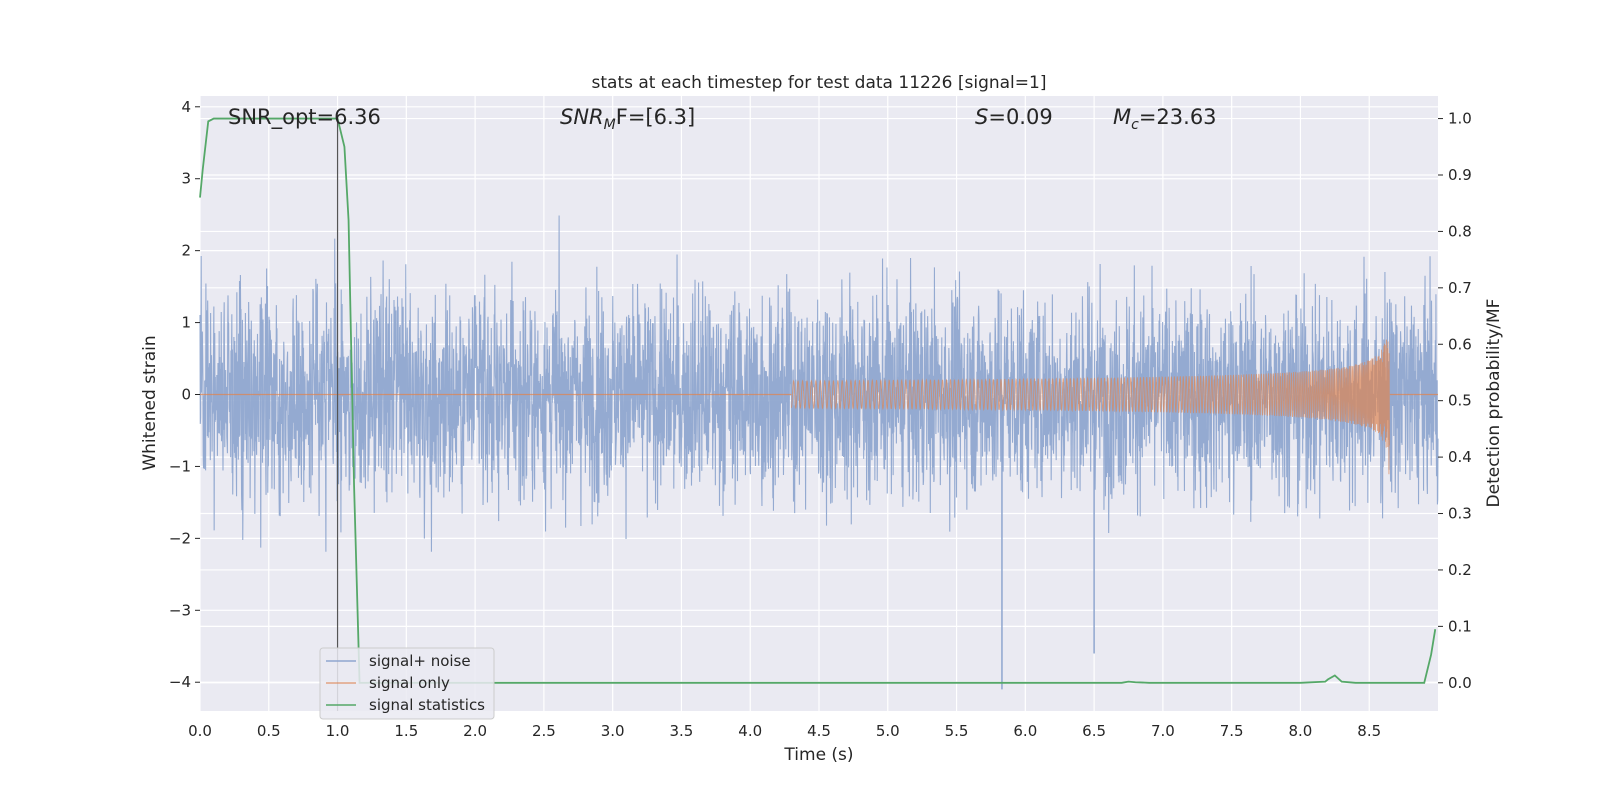 This screenshot has height=800, width=1600. Describe the element at coordinates (610, 125) in the screenshot. I see `annotation-snr-mf-sub: M` at that location.